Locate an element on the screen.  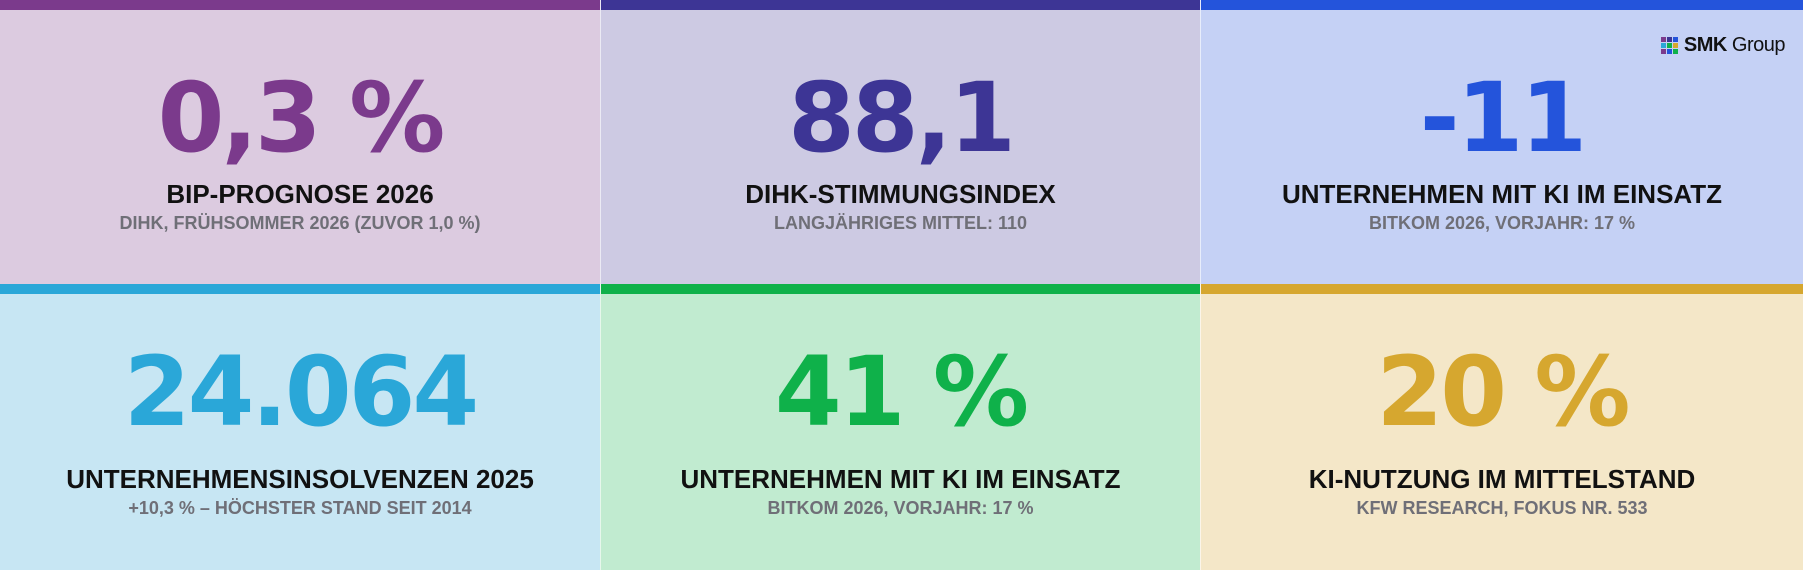
kpi-subtitle: DIHK, FRÜHSOMMER 2026 (ZUVOR 1,0 %) is located at coordinates (300, 223).